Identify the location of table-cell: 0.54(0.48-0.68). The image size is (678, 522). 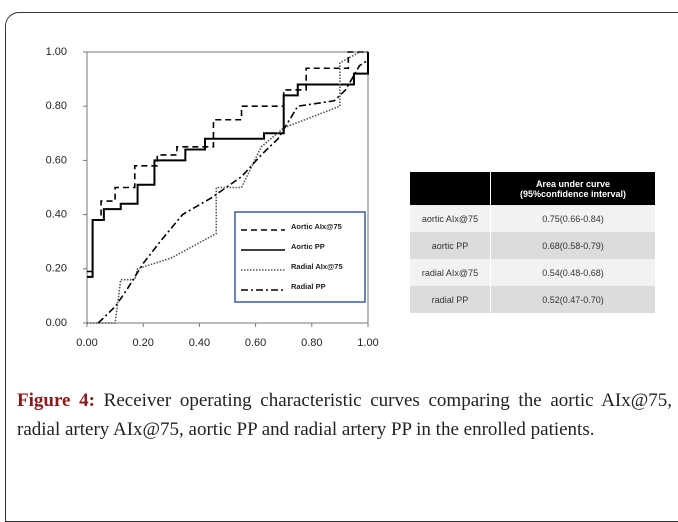
(572, 272).